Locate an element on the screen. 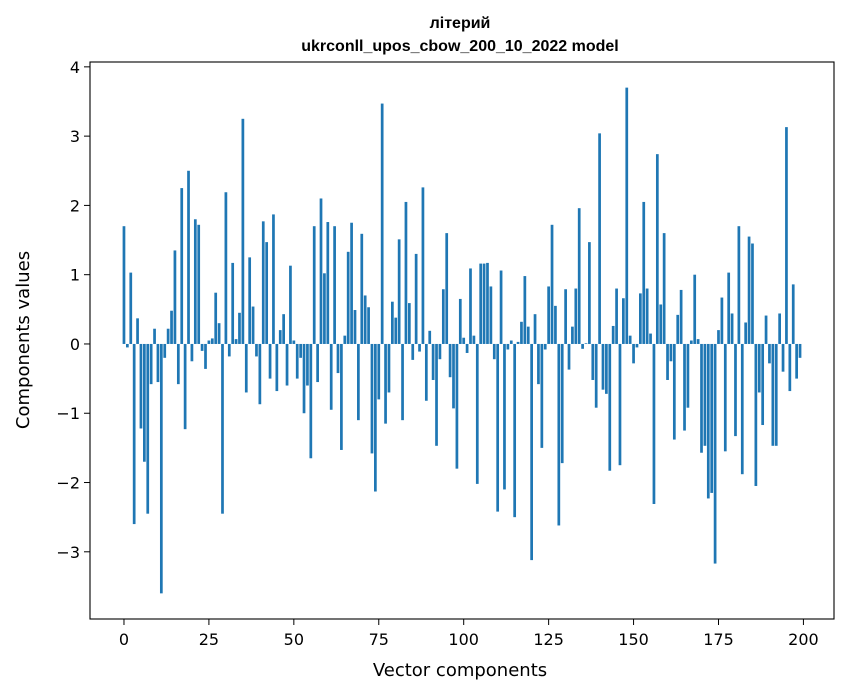 The image size is (847, 696). chart-title-line-1: літерий is located at coordinates (460, 23).